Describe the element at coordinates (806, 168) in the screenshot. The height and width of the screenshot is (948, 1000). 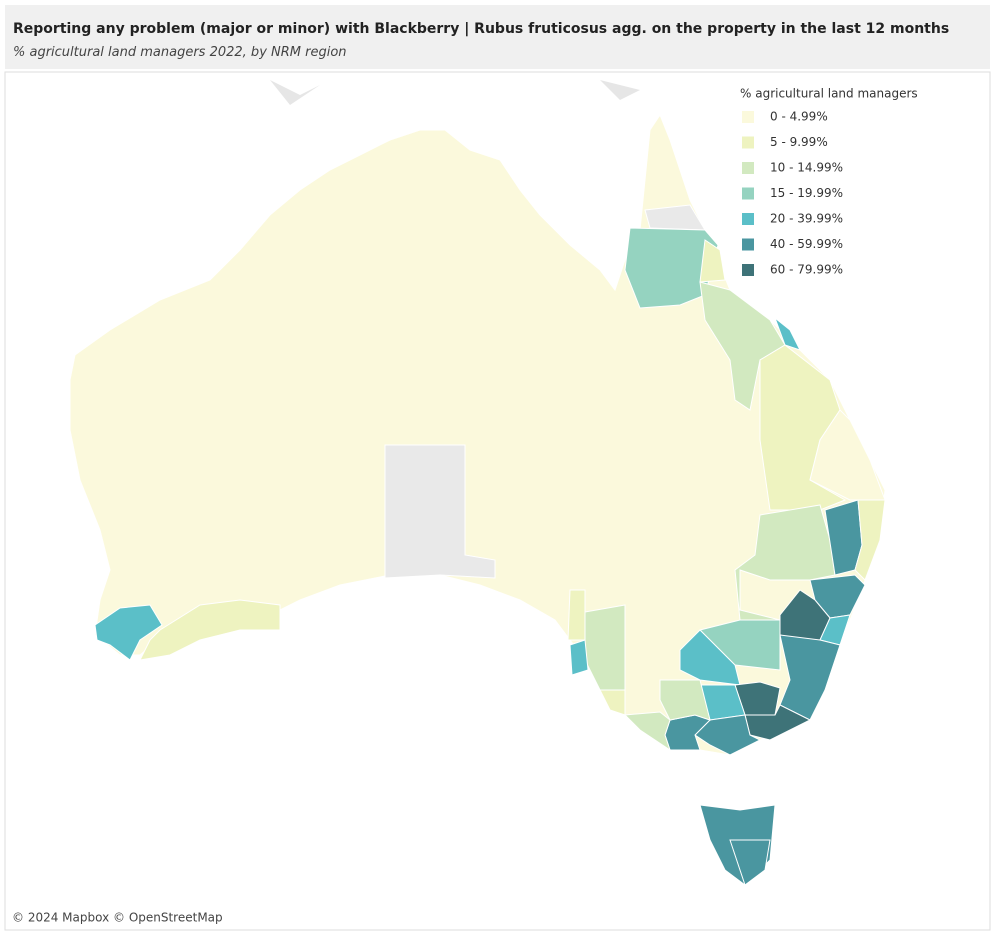
I see `legend-label: 10 - 14.99%` at that location.